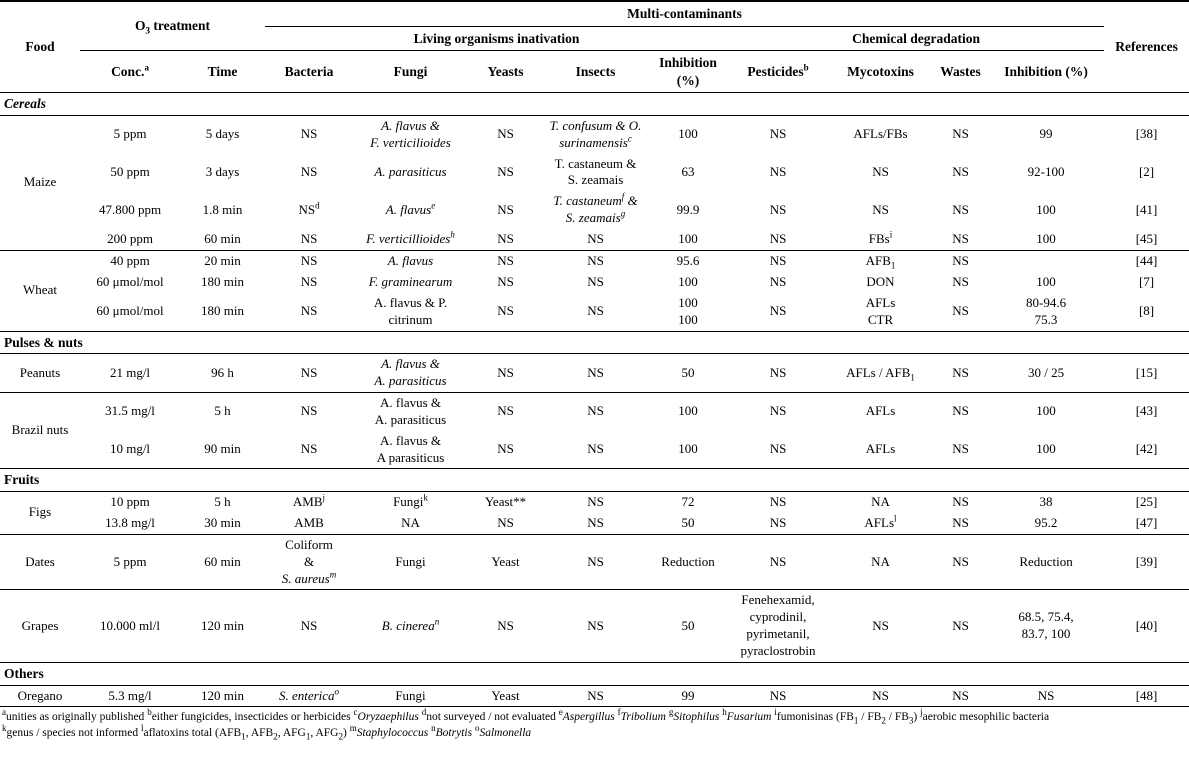  Describe the element at coordinates (880, 281) in the screenshot. I see `table-cell: DON` at that location.